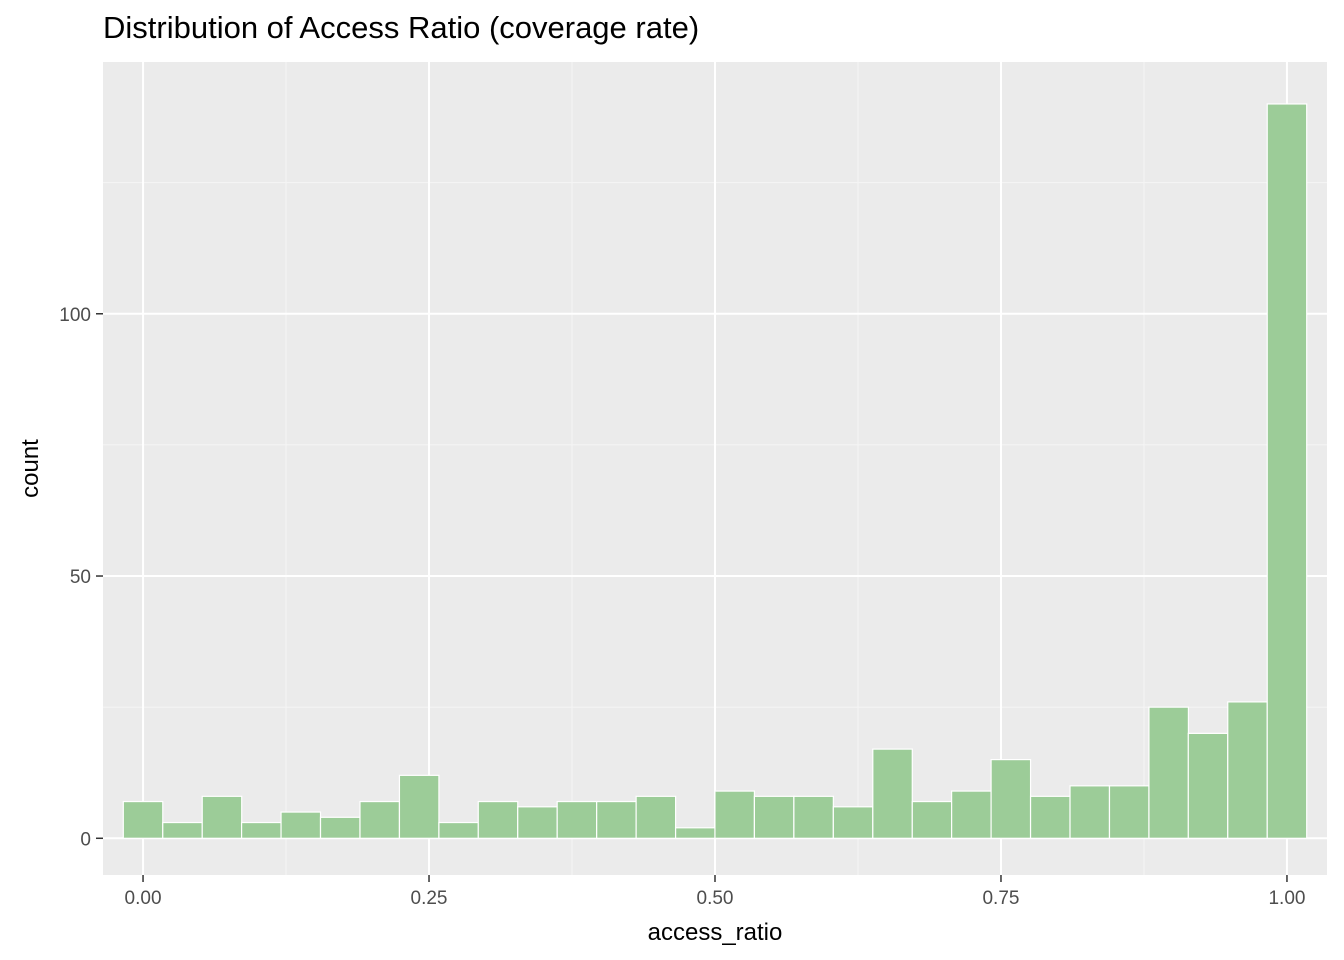  What do you see at coordinates (85, 839) in the screenshot?
I see `y-tick-label: 0` at bounding box center [85, 839].